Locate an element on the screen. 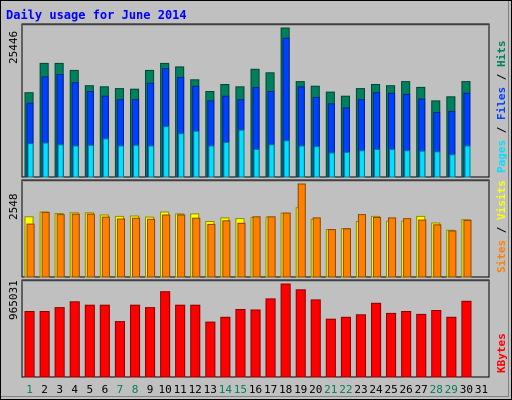  x-tick-label: 13 is located at coordinates (210, 389).